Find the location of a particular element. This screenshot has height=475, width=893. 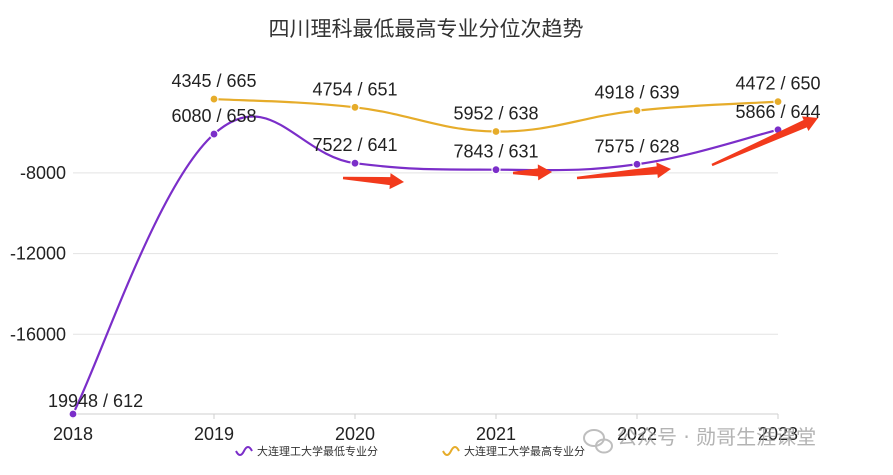

data-label: 6080 / 658 is located at coordinates (213, 116).